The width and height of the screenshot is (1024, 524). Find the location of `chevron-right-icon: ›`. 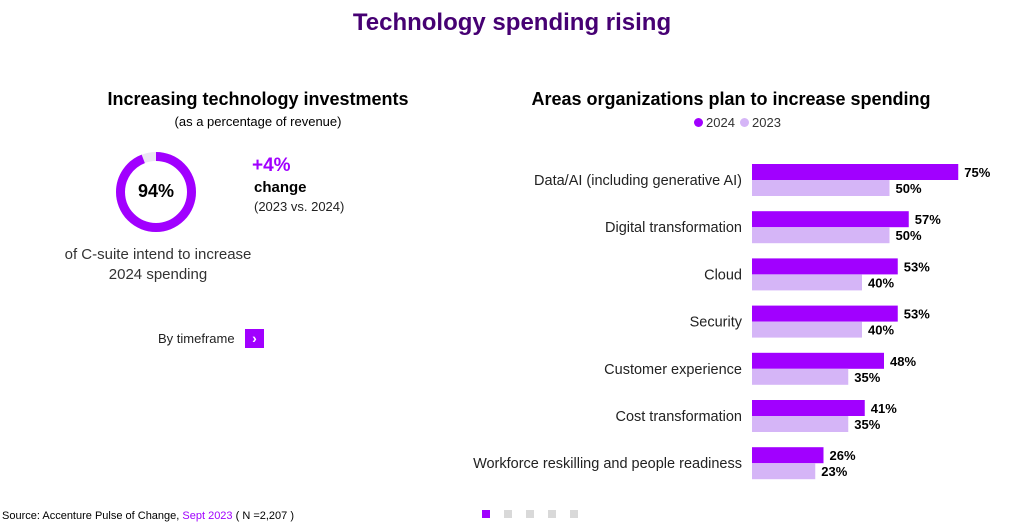

chevron-right-icon: › is located at coordinates (254, 338).